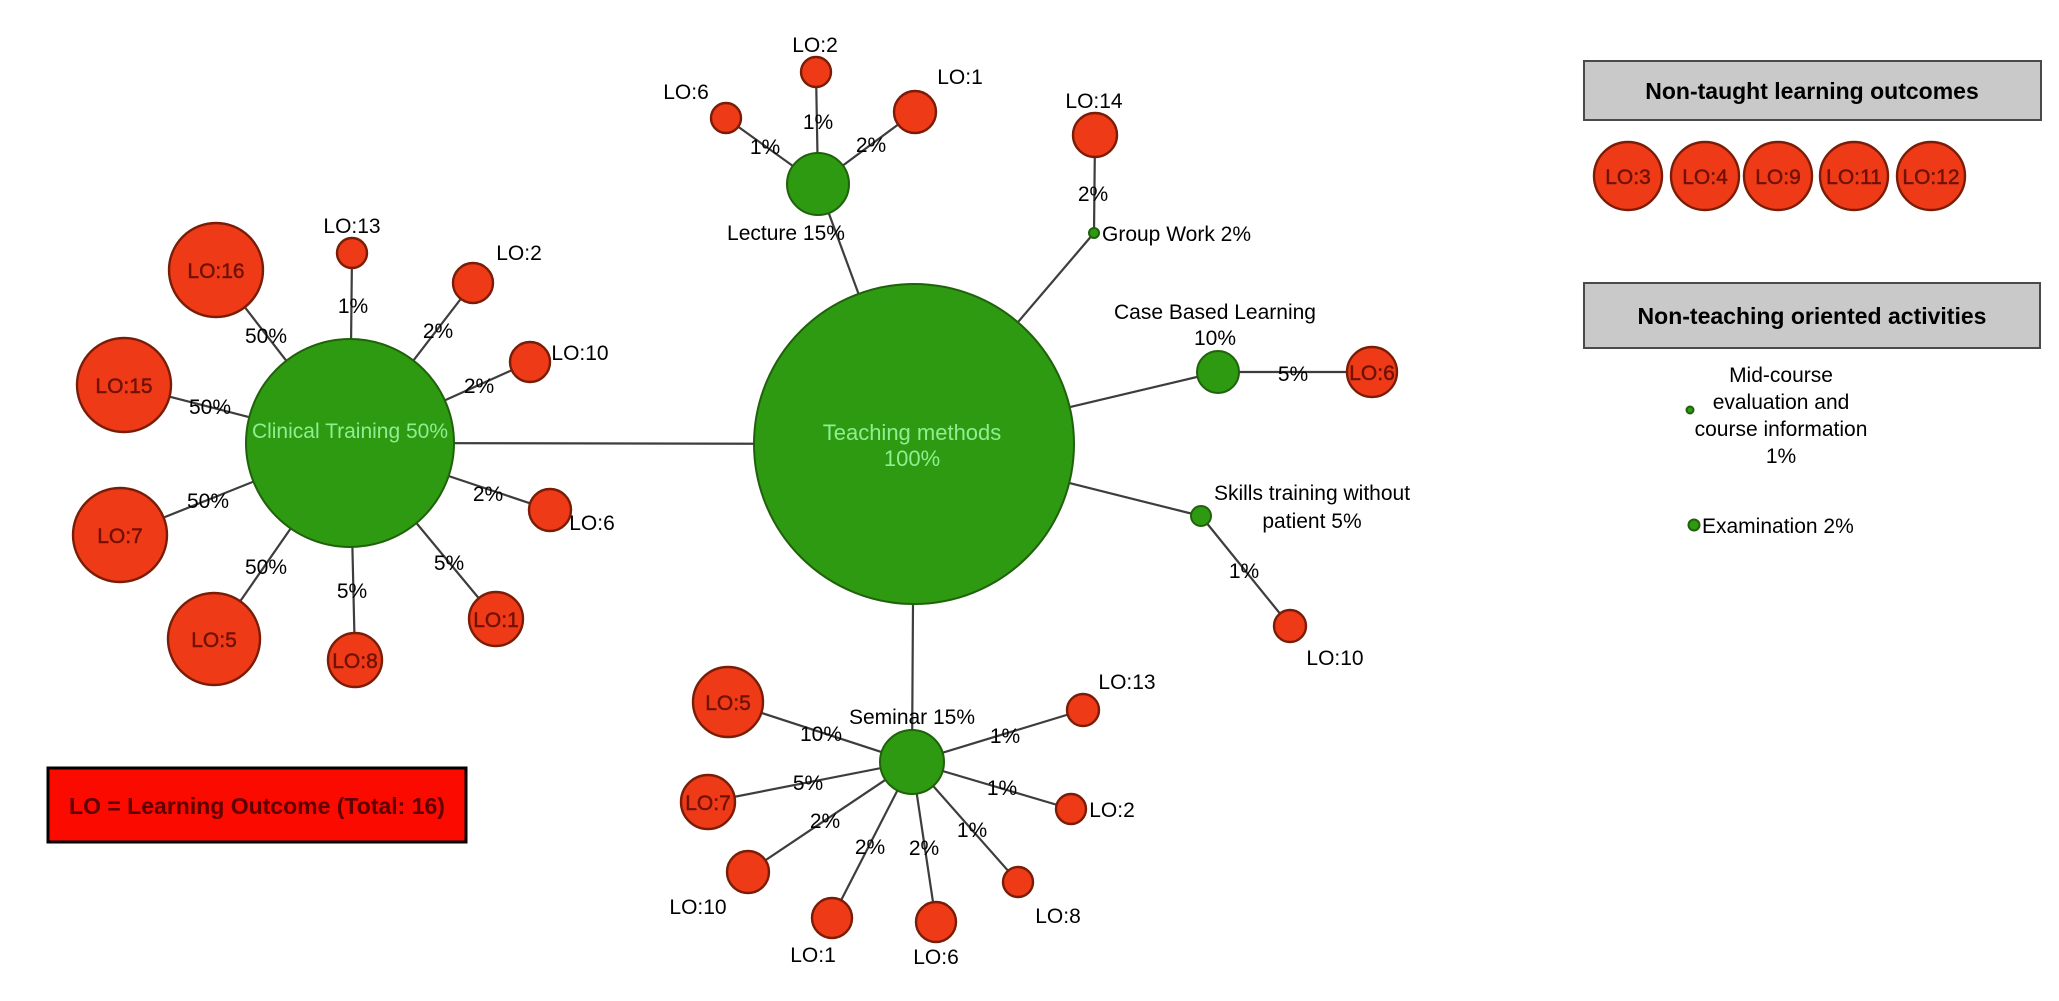  What do you see at coordinates (912, 432) in the screenshot?
I see `svg-text: Teaching methods` at bounding box center [912, 432].